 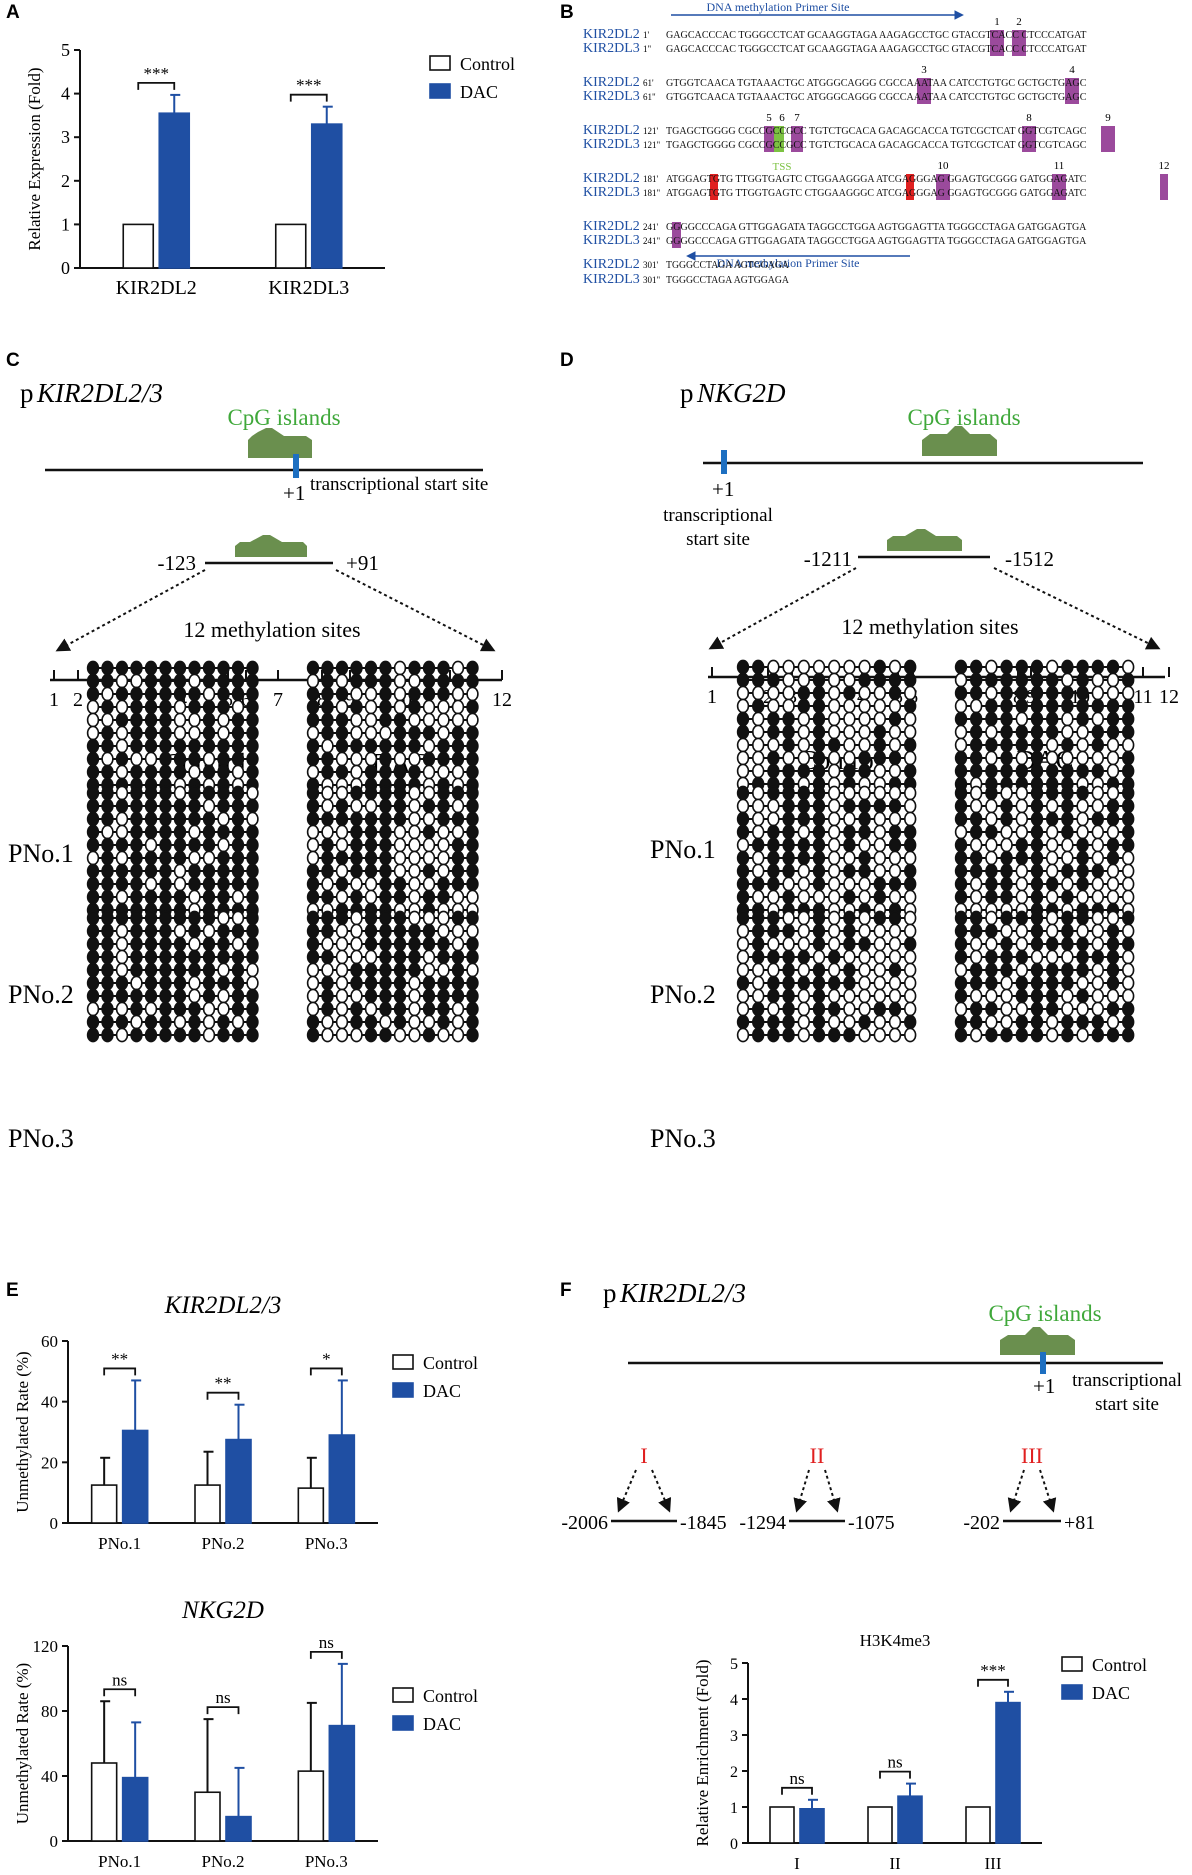 What do you see at coordinates (647, 49) in the screenshot?
I see `sequence-position: 1"` at bounding box center [647, 49].